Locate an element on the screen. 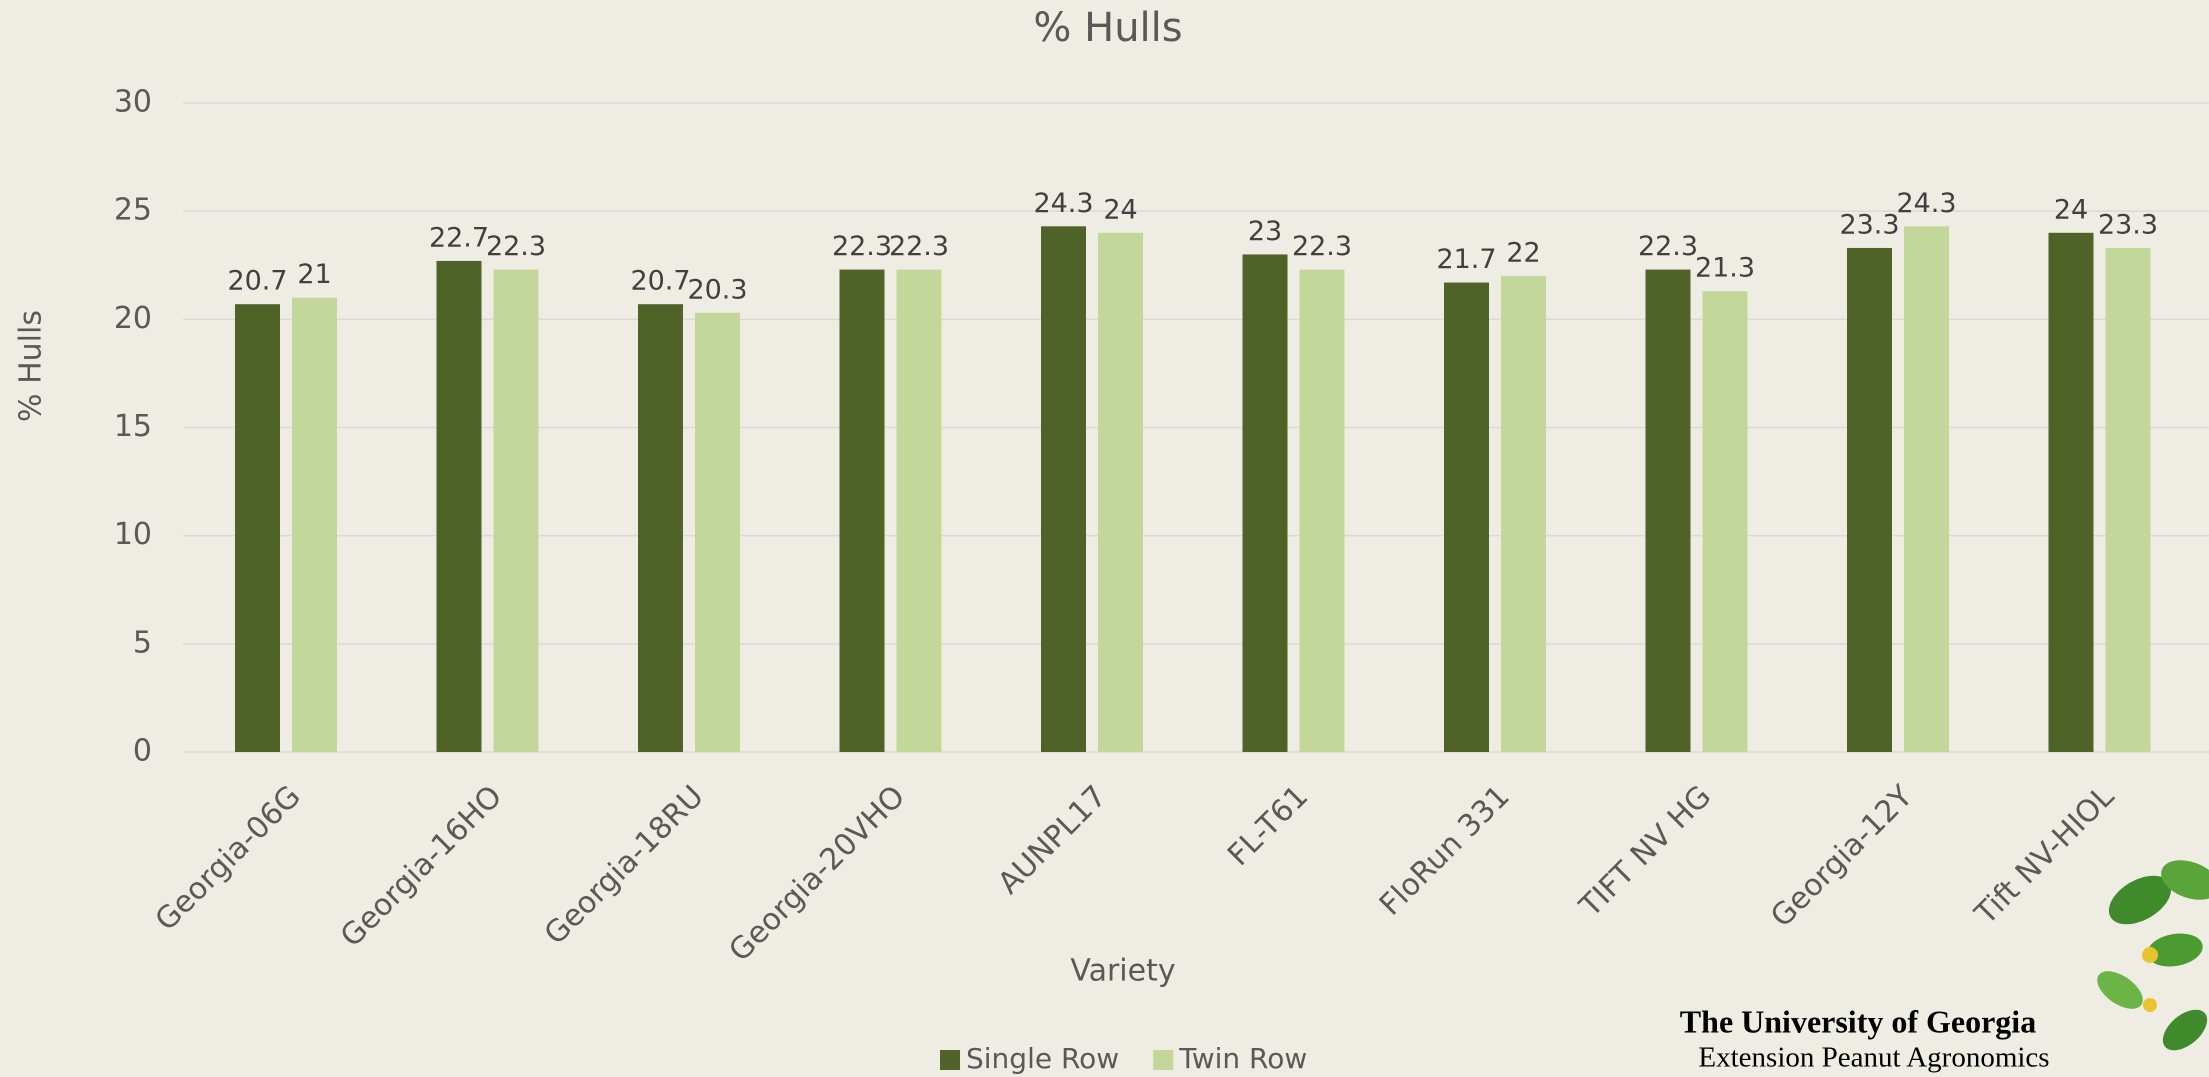 The image size is (2209, 1077). legend-label: Twin Row is located at coordinates (1242, 1058).